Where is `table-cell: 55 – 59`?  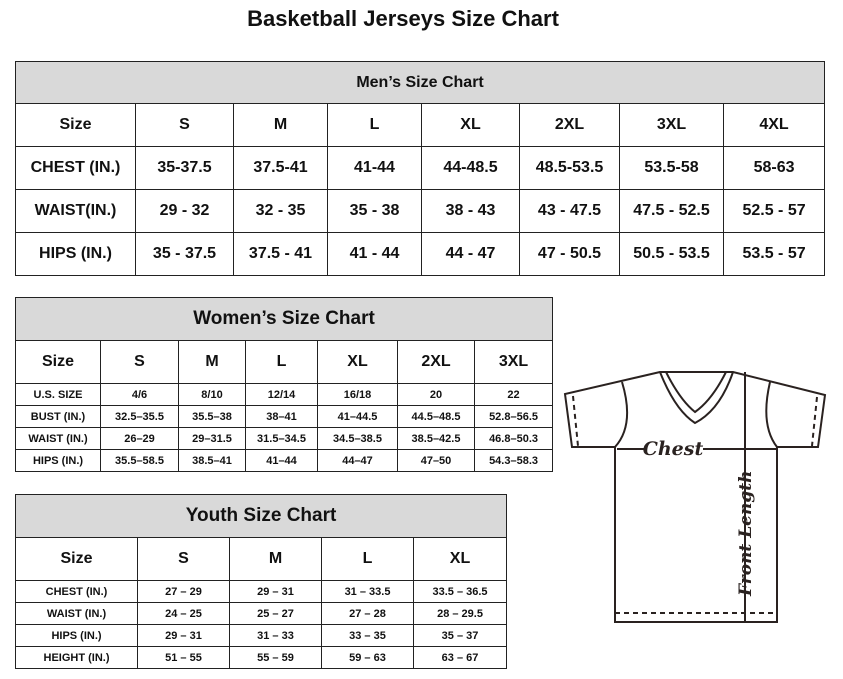
table-cell: 55 – 59 is located at coordinates (275, 657).